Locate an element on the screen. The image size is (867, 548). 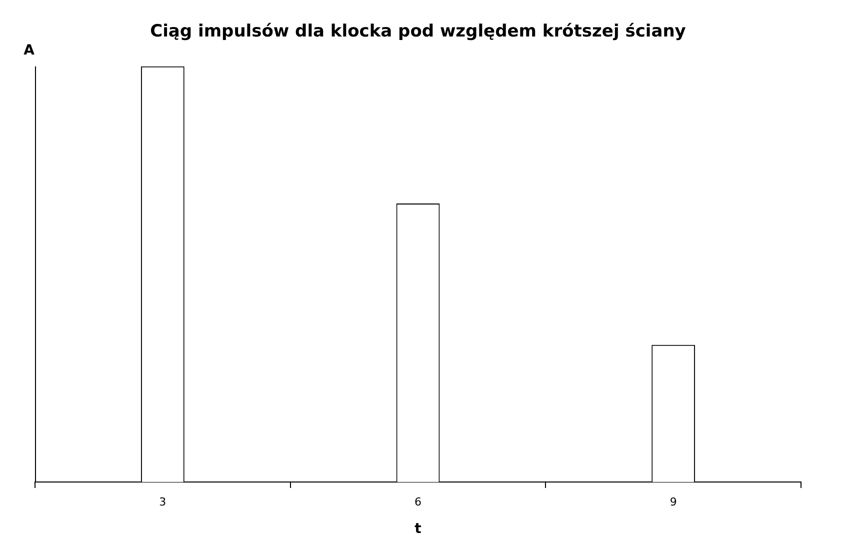
x-tick-label: 9 is located at coordinates (673, 501).